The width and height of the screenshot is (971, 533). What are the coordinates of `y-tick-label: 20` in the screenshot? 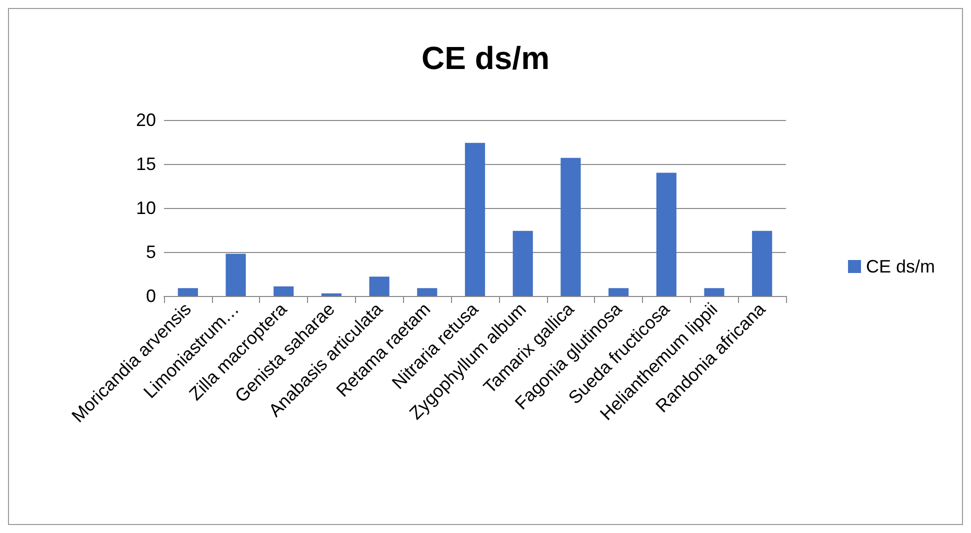 It's located at (146, 120).